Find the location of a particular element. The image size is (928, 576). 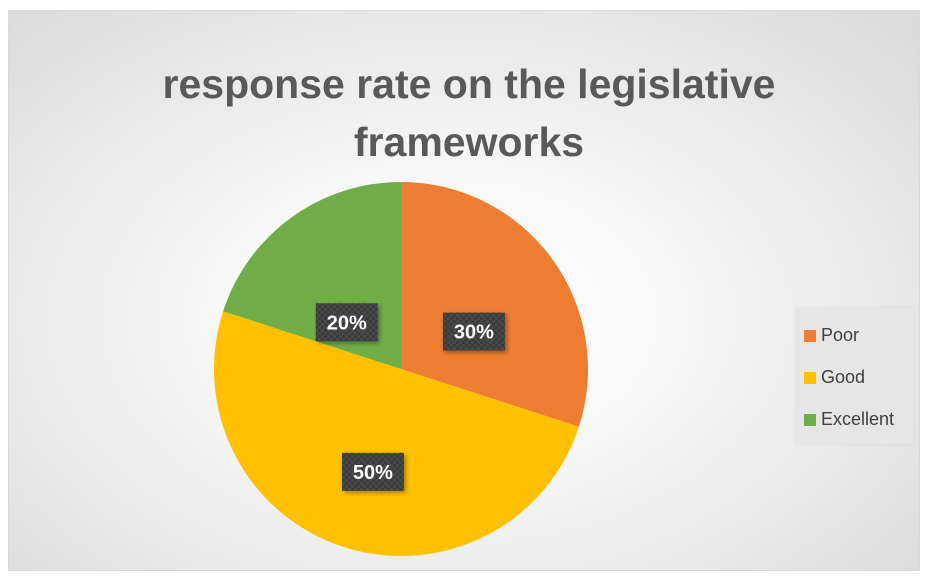

legend-label-poor: Poor is located at coordinates (840, 335).